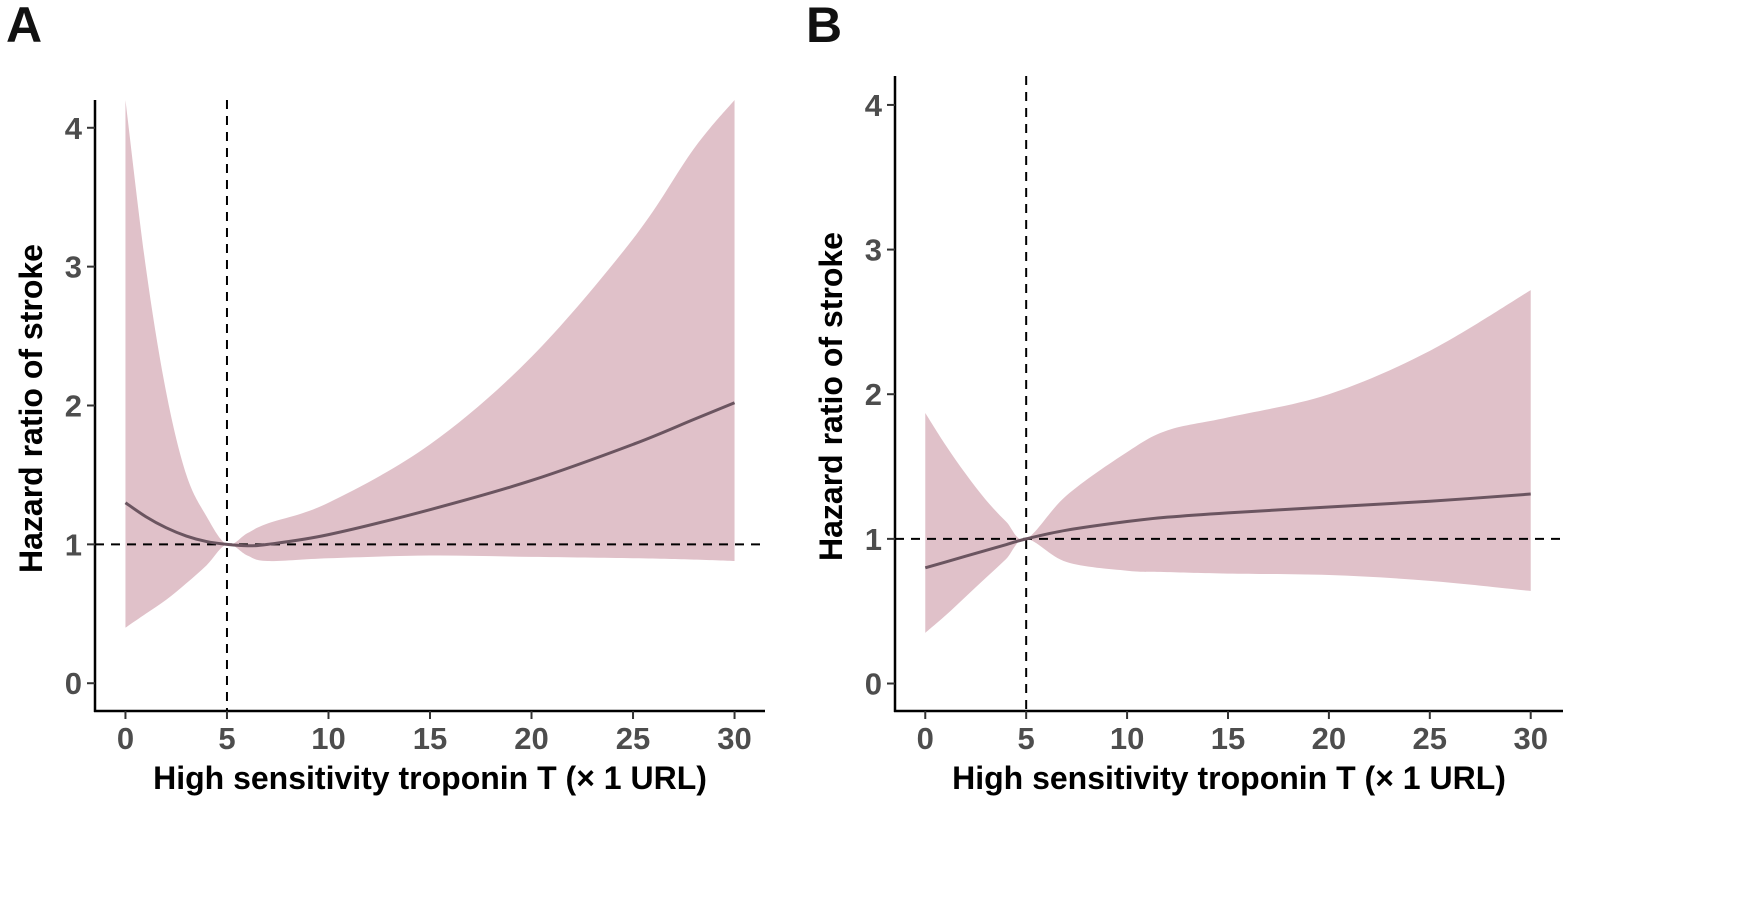 The width and height of the screenshot is (1748, 903). What do you see at coordinates (1228, 461) in the screenshot?
I see `confidence-band` at bounding box center [1228, 461].